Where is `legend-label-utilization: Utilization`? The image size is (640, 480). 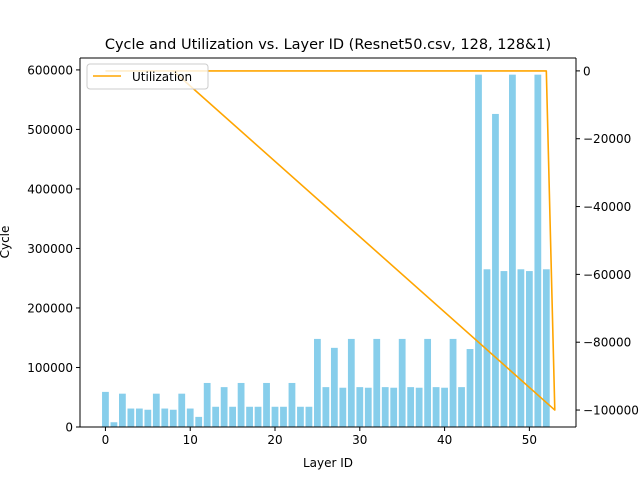 legend-label-utilization: Utilization is located at coordinates (162, 77).